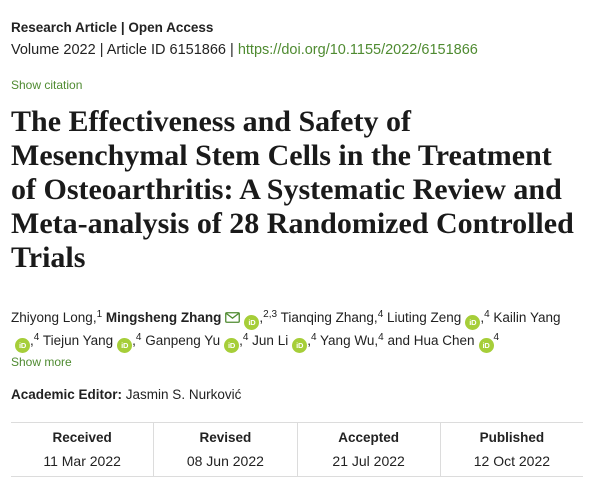  I want to click on author: Tianqing Zhang,4, so click(332, 317).